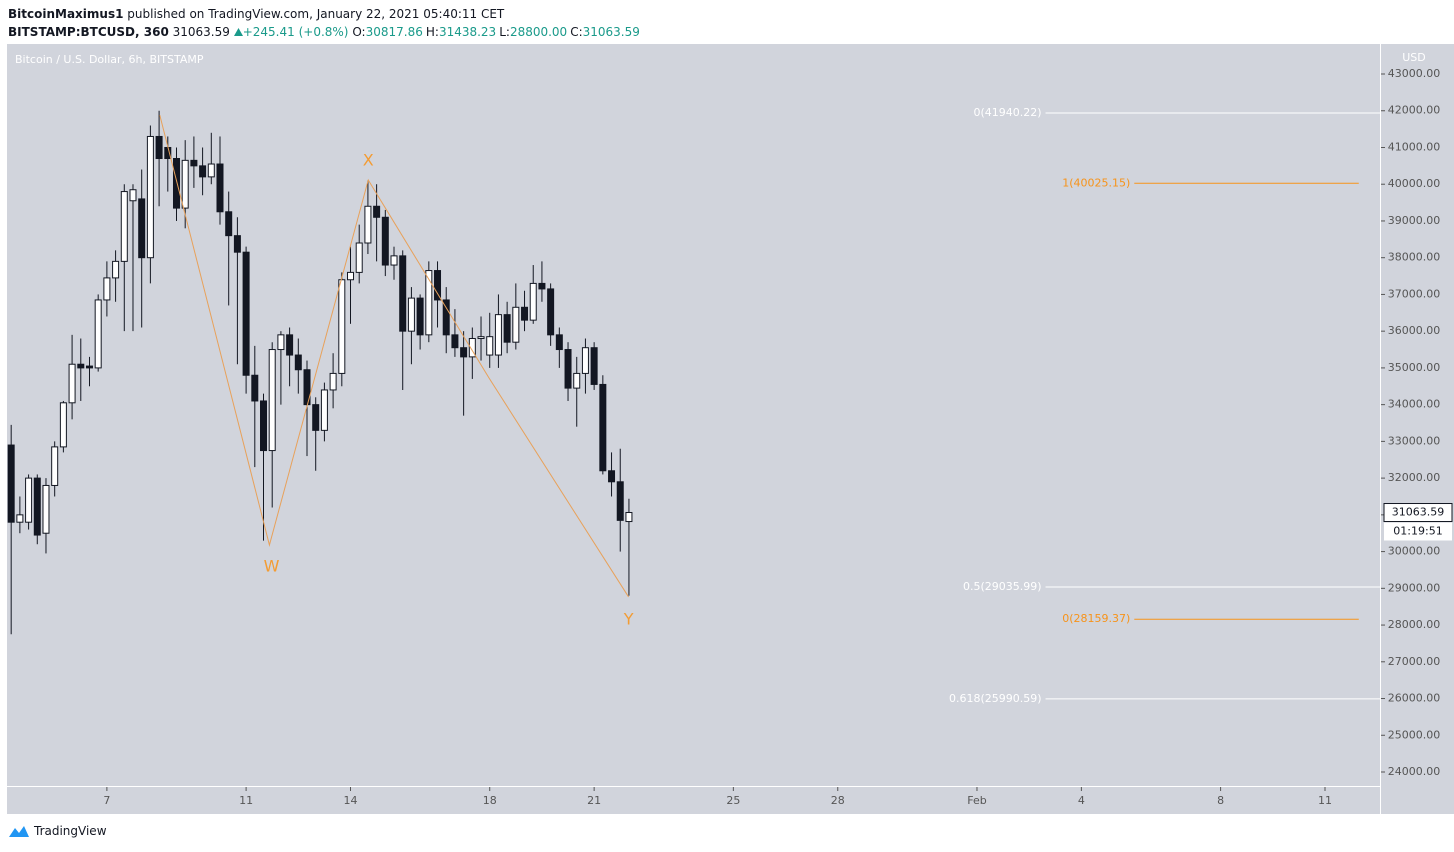  Describe the element at coordinates (1096, 182) in the screenshot. I see `level-label: 1(40025.15)` at that location.